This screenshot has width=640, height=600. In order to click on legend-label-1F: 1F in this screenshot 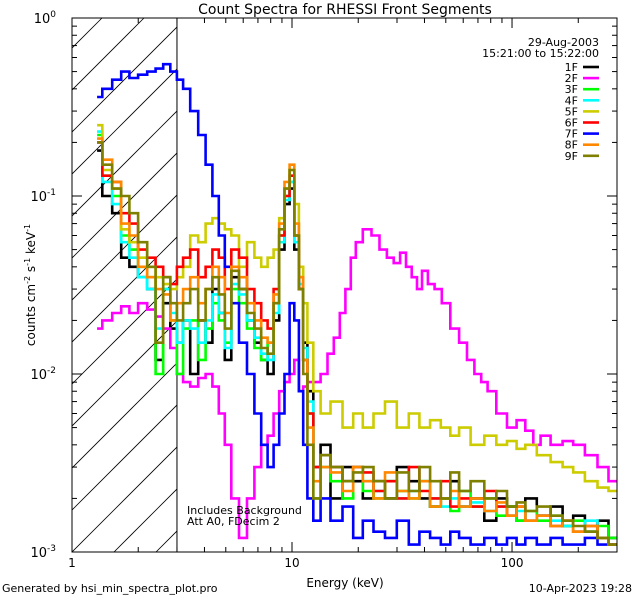, I will do `click(571, 67)`.